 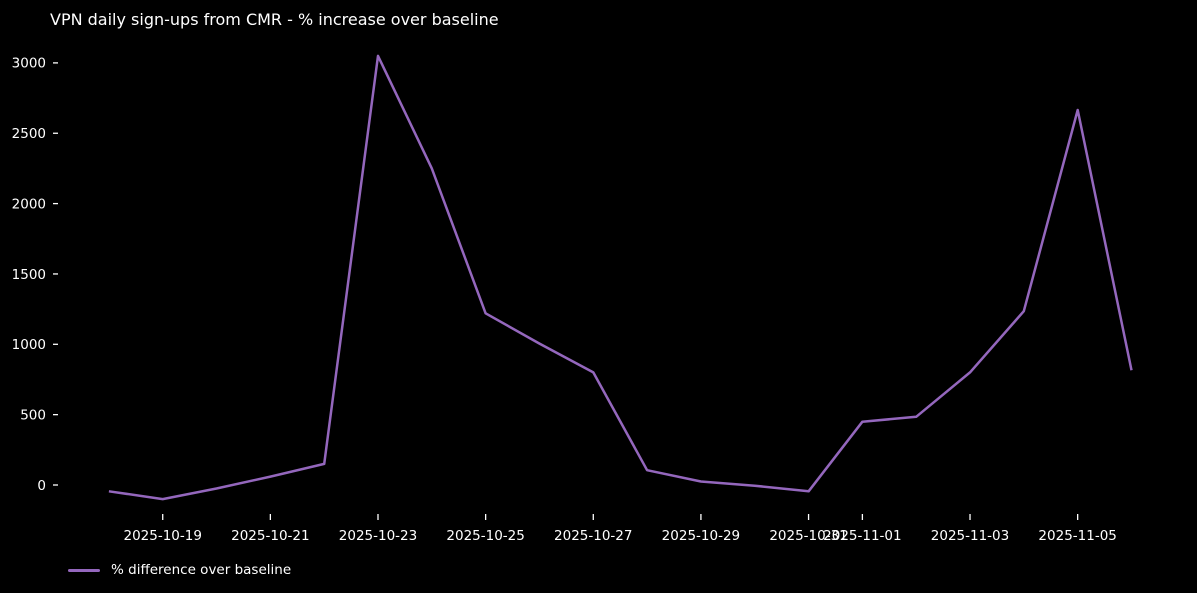 I want to click on x-tick-label: 2025-10-31, so click(x=808, y=536).